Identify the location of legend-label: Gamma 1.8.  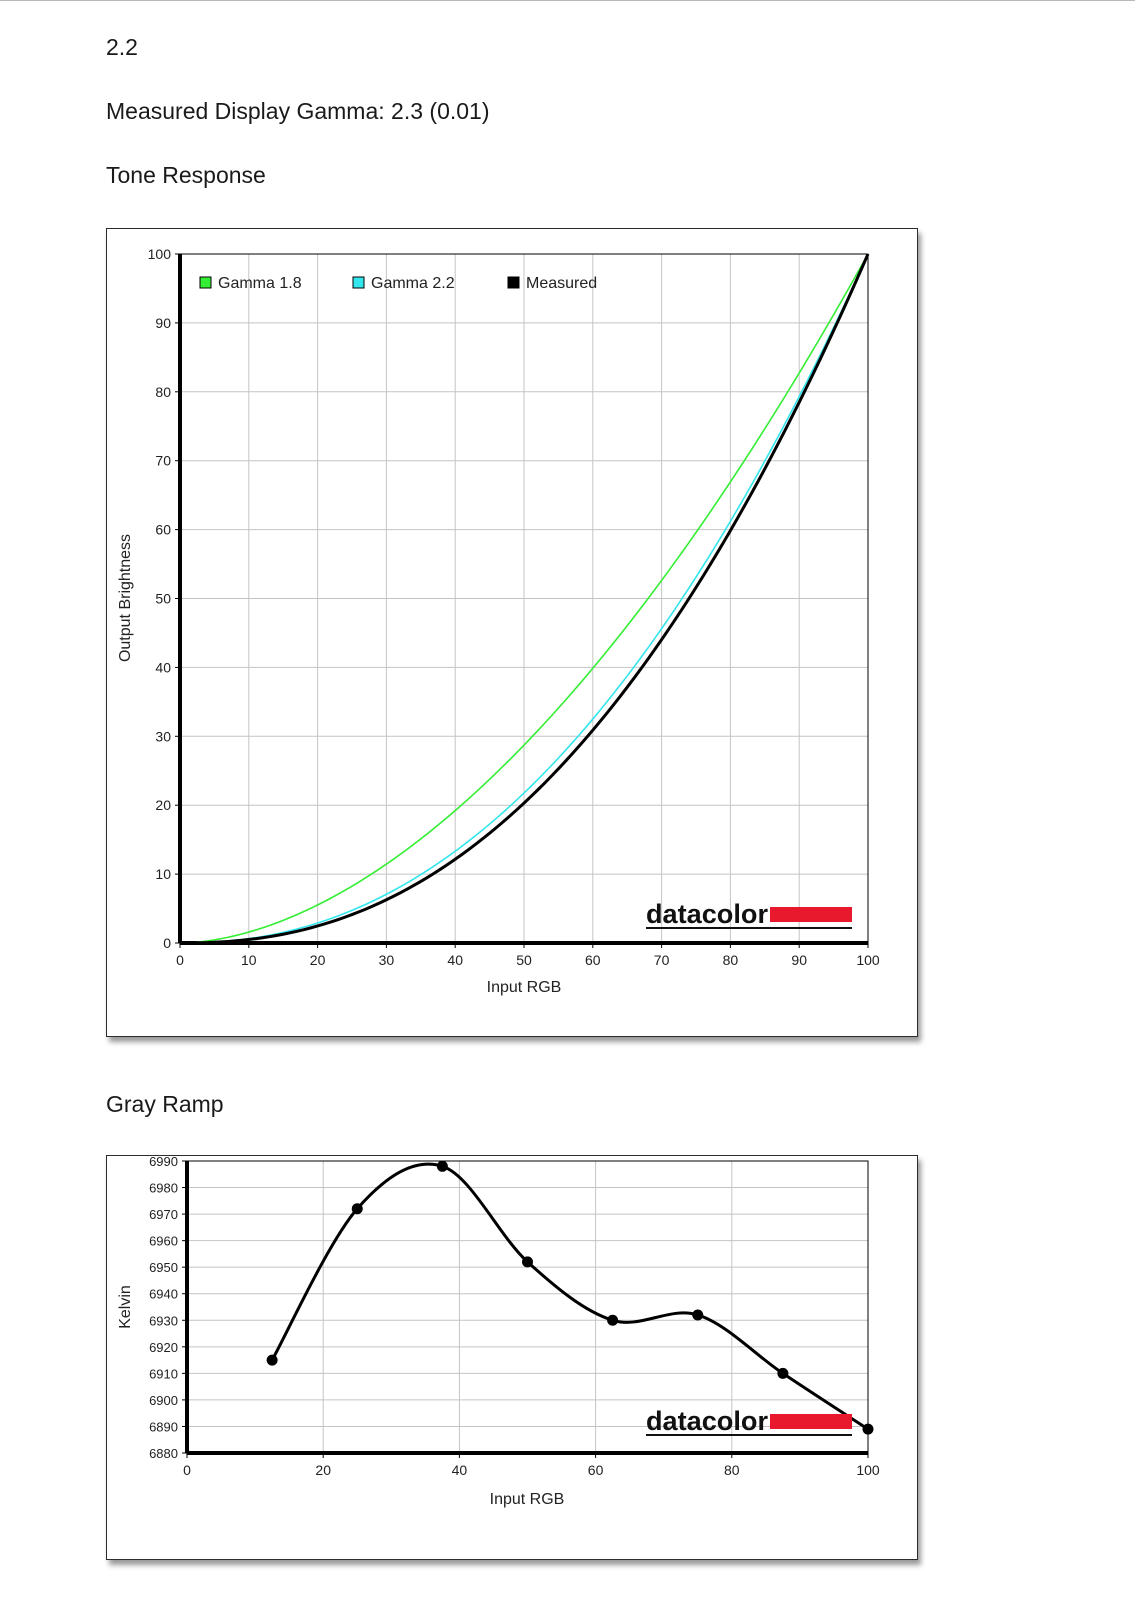
(260, 283).